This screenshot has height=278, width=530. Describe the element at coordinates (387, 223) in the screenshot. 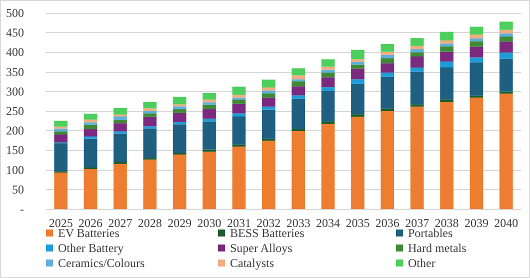

I see `x-tick-label: 2036` at that location.